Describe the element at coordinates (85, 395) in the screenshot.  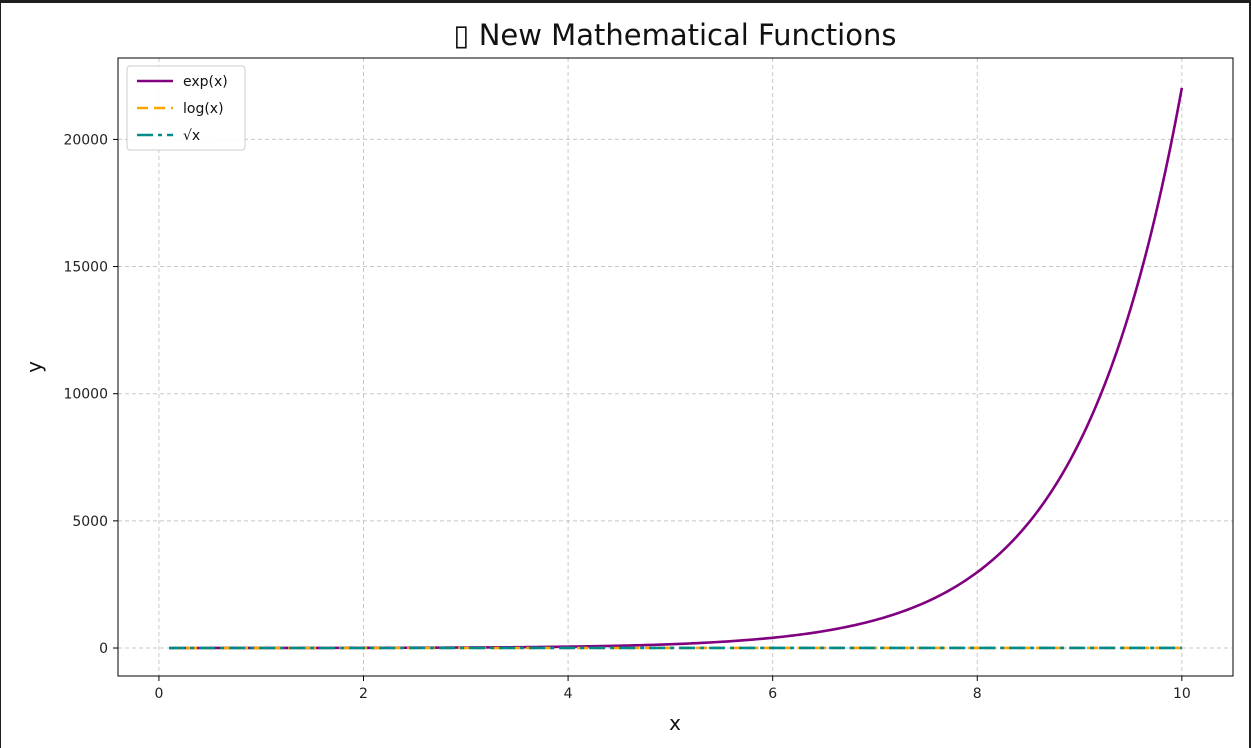
I see `y-tick-label: 10000` at that location.